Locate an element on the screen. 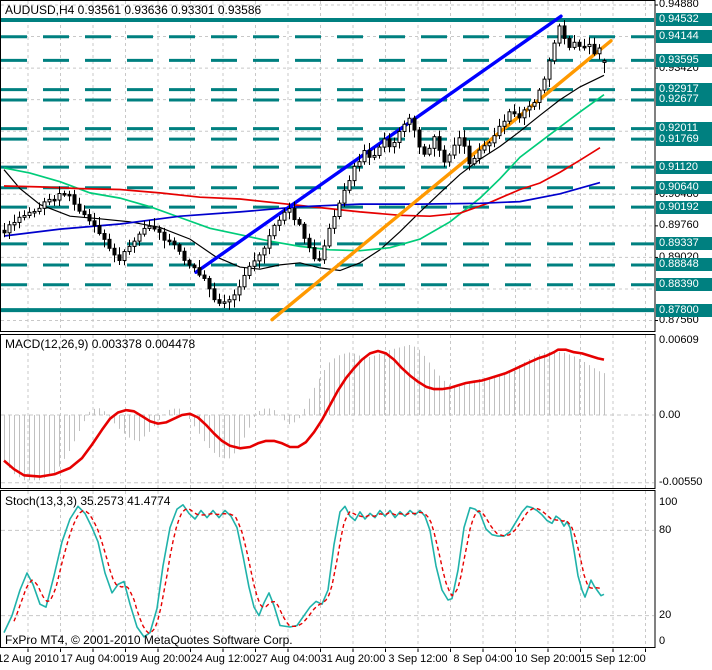  time-axis-label: 24 Aug 12:00 is located at coordinates (223, 659).